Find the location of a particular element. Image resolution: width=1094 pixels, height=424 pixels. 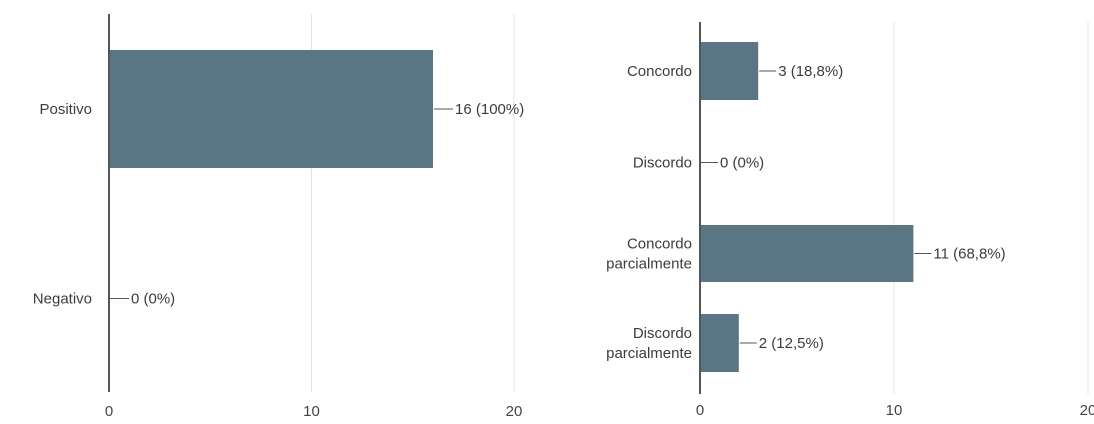

category-label: Positivo is located at coordinates (65, 109).